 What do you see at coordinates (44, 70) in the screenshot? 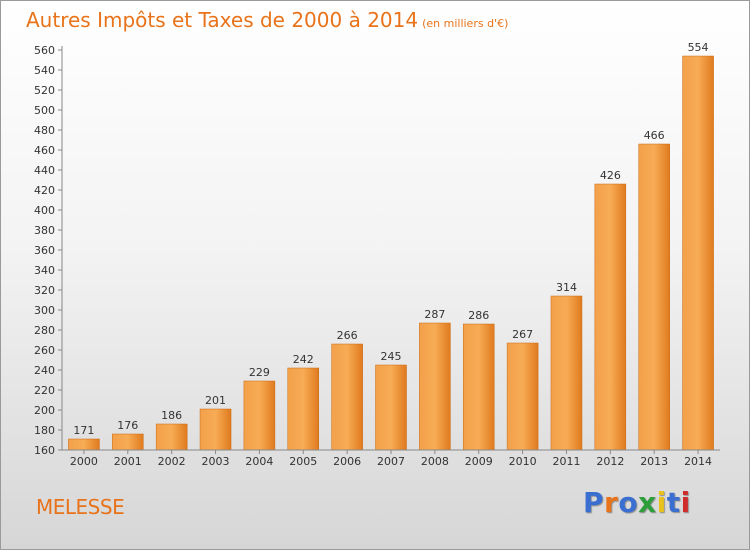
I see `y-tick-label: 540` at bounding box center [44, 70].